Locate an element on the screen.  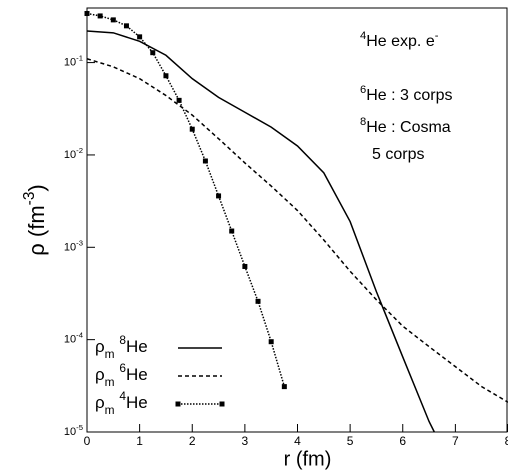
y-tick-label-part: -5 is located at coordinates (79, 427).